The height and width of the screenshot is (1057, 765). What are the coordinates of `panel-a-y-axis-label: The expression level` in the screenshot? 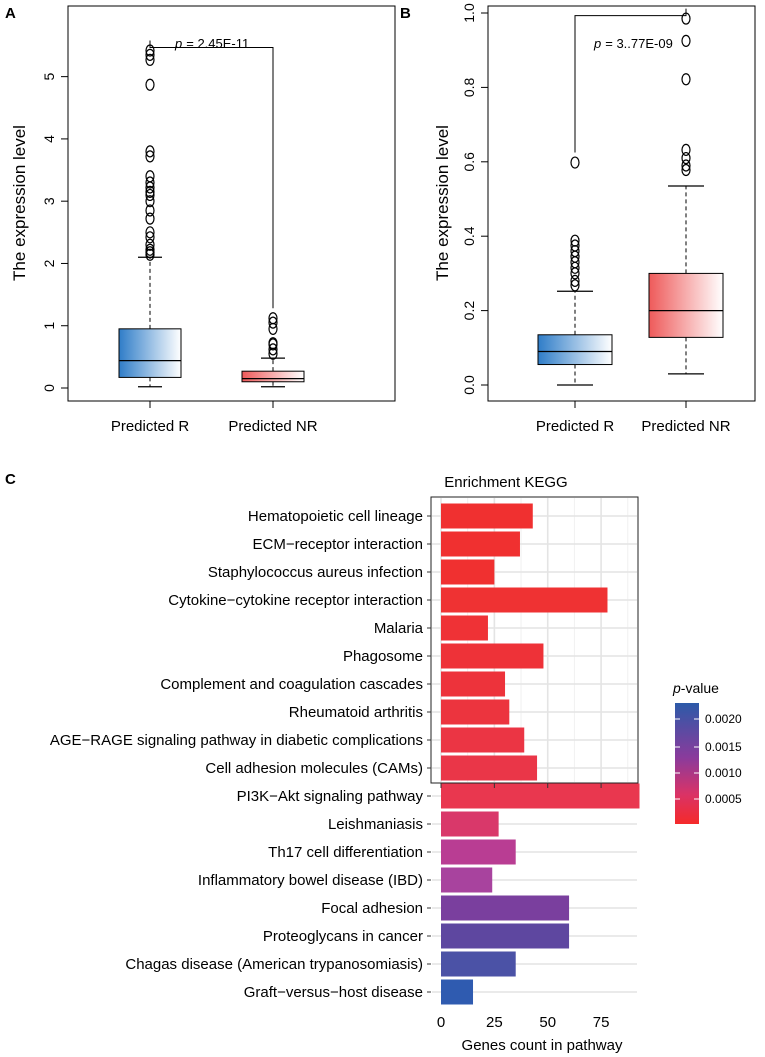 It's located at (19, 203).